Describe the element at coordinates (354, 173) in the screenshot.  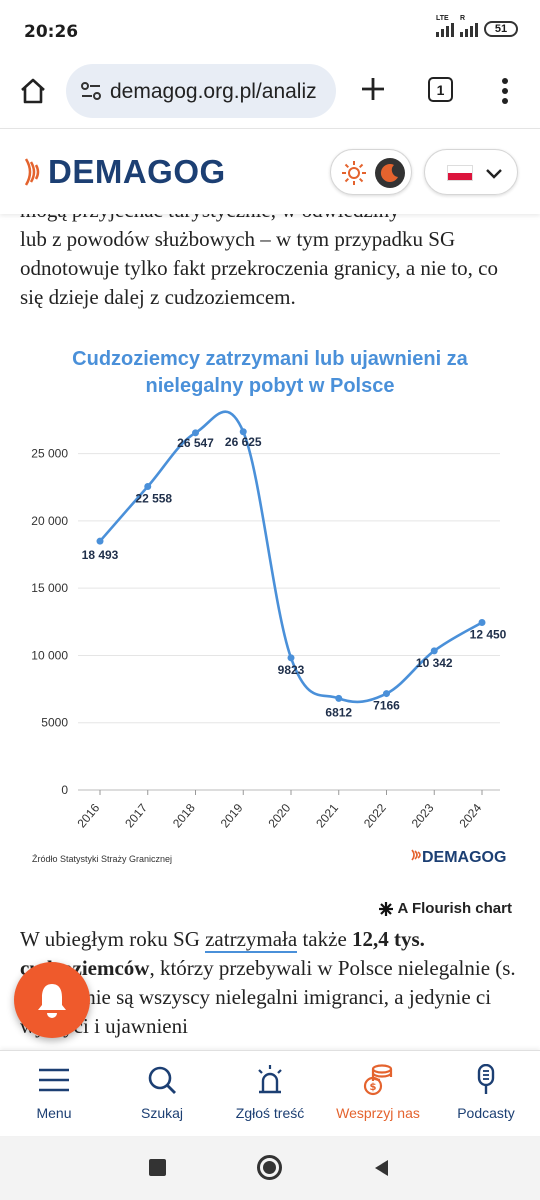
I see `sun-icon` at that location.